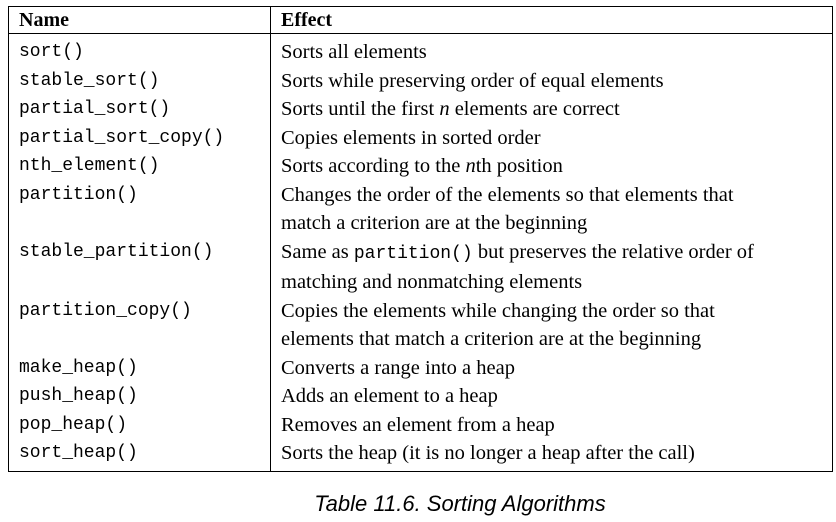  I want to click on row-name: stable_partition(), so click(139, 267).